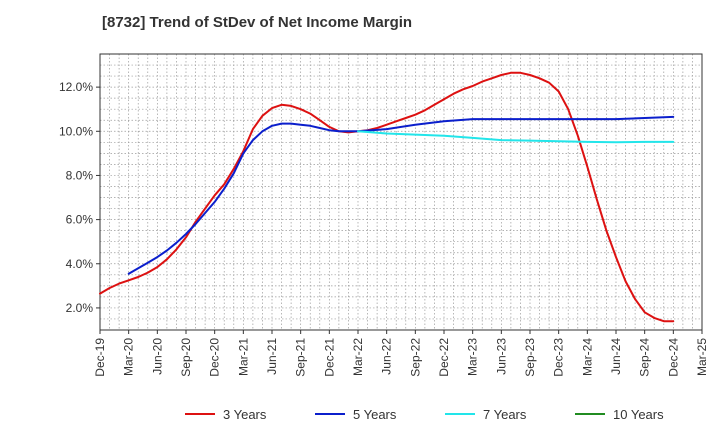 The image size is (720, 440). Describe the element at coordinates (375, 414) in the screenshot. I see `legend-label: 5 Years` at that location.